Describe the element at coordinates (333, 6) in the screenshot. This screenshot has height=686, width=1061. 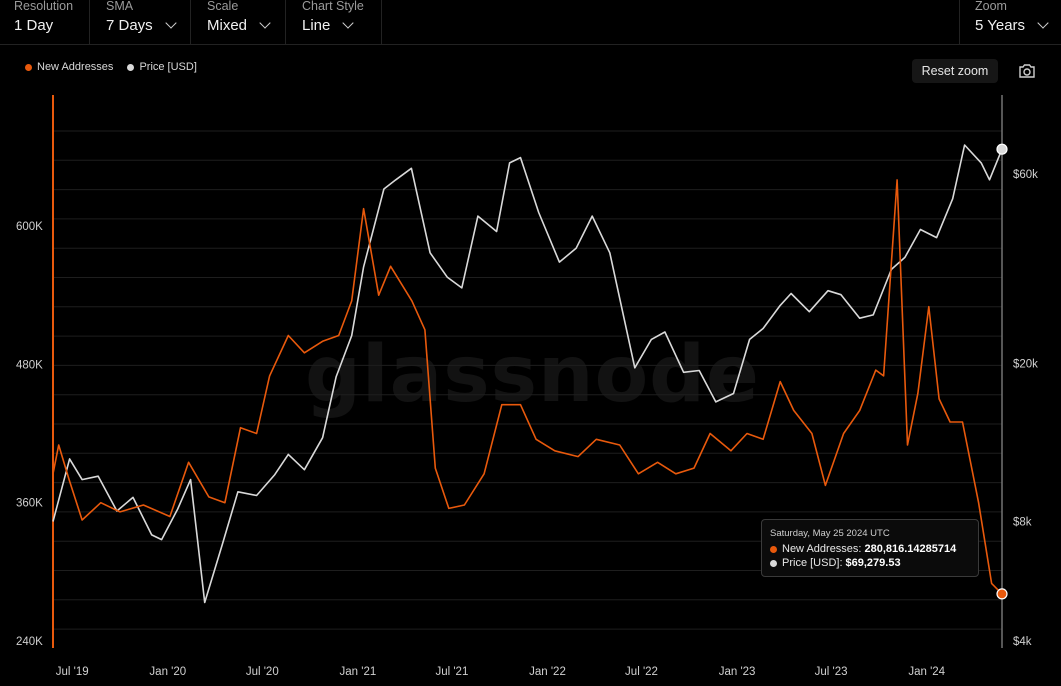
I see `chart-style-label: Chart Style` at that location.